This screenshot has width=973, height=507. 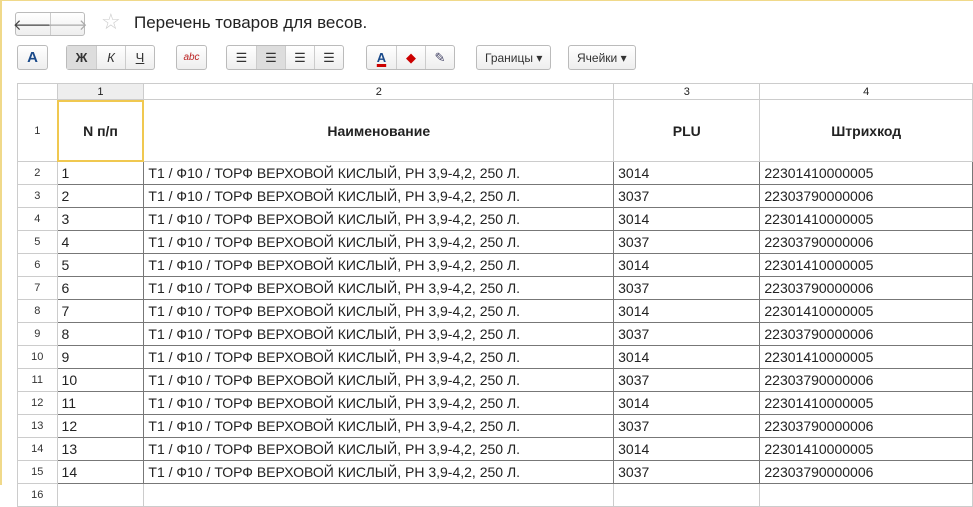 What do you see at coordinates (37, 219) in the screenshot?
I see `row-number: 4` at bounding box center [37, 219].